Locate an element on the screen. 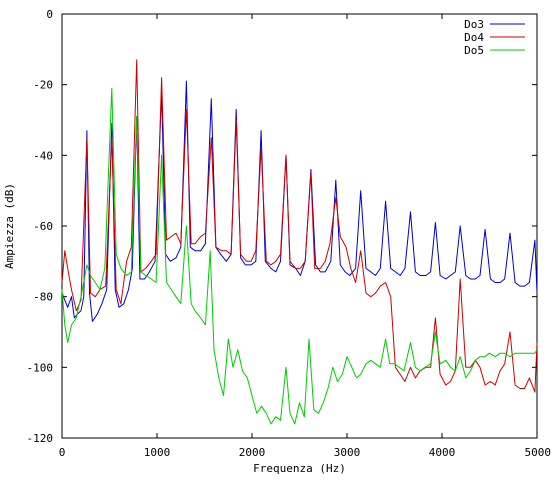 The width and height of the screenshot is (558, 482). legend-label: Do3 is located at coordinates (474, 24).